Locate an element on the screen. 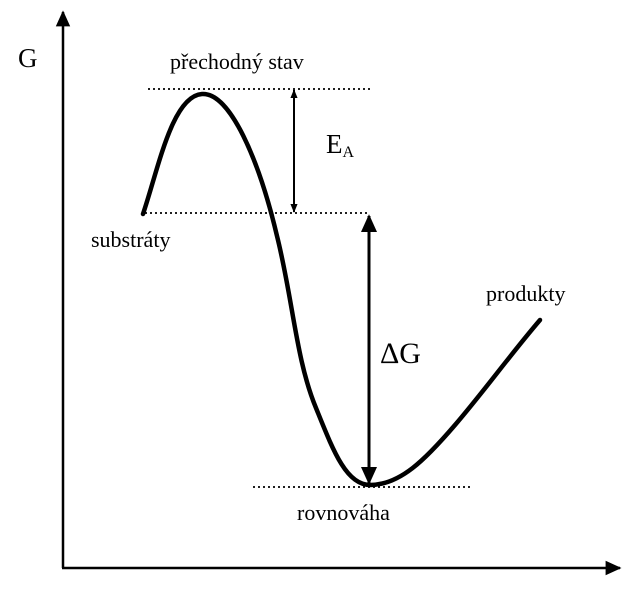 The image size is (639, 611). equilibrium-label: rovnováha is located at coordinates (343, 512).